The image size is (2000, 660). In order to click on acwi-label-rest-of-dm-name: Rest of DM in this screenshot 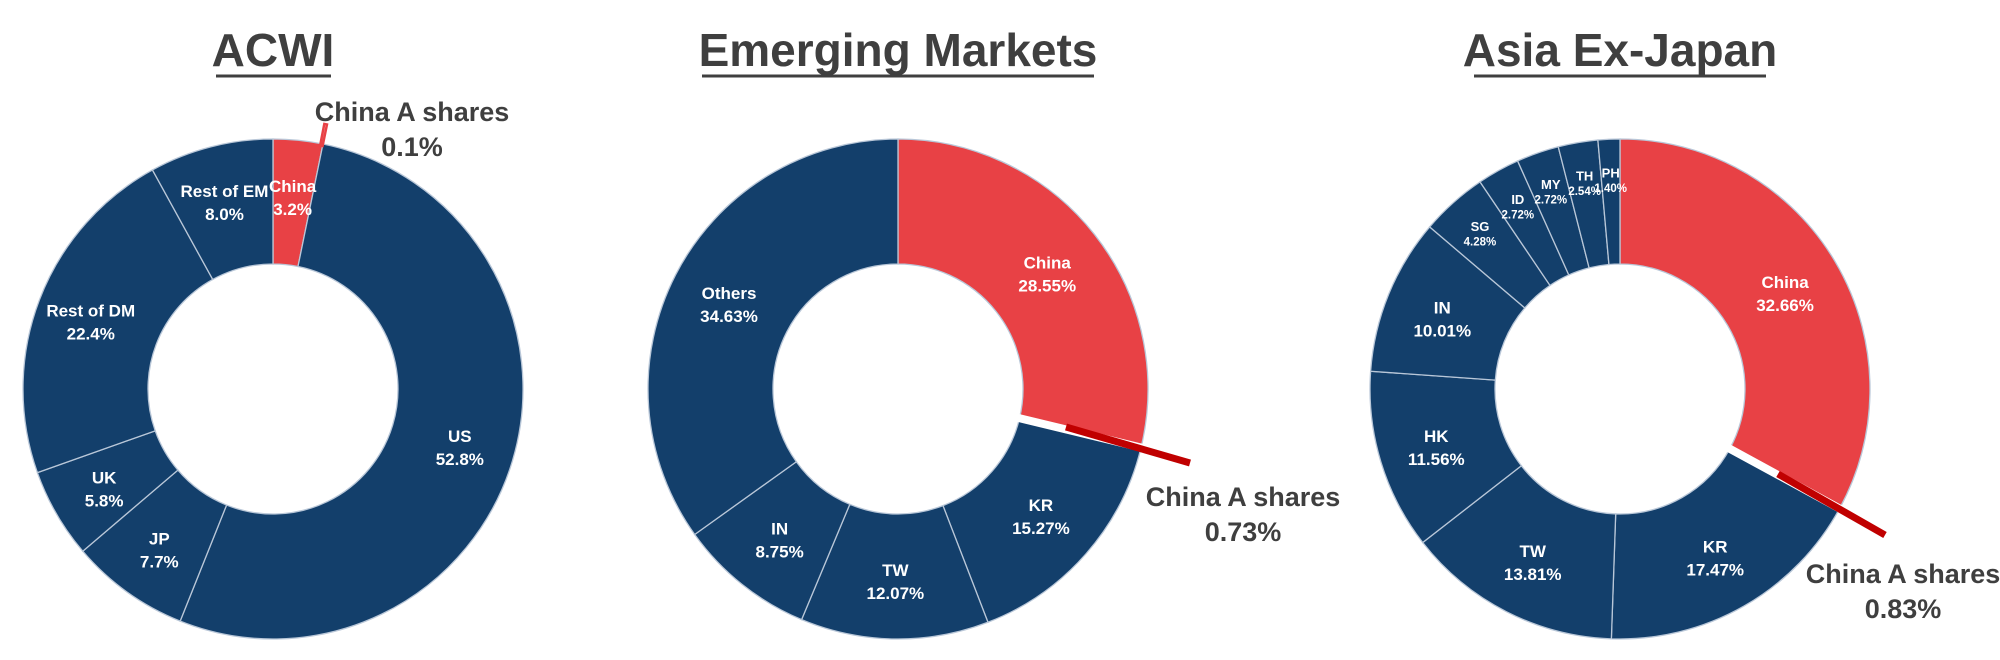, I will do `click(90, 311)`.